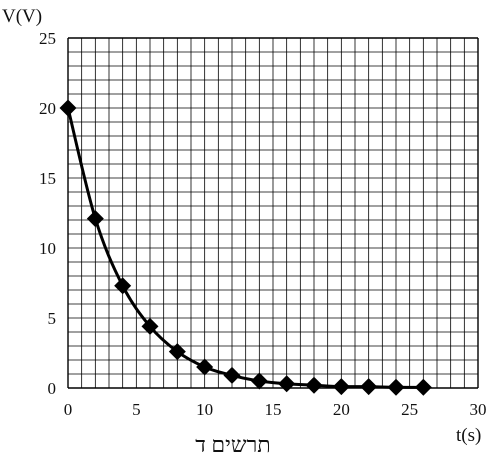  I want to click on y-tick-label: 10, so click(47, 248).